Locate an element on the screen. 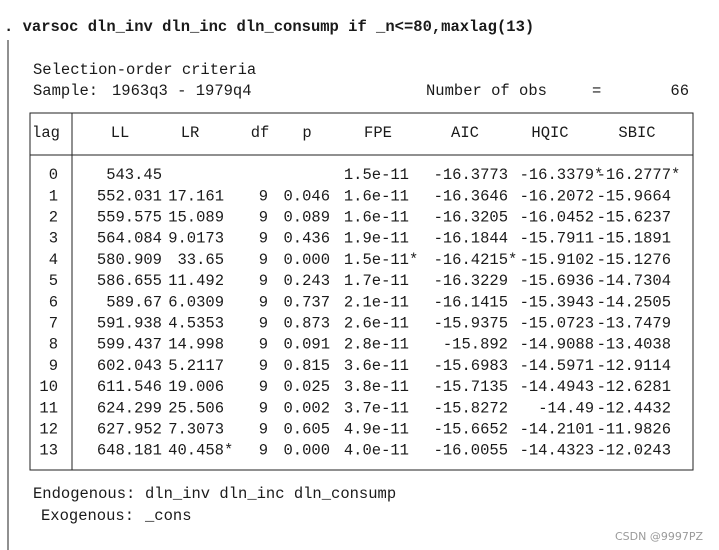  cell: 17.161 is located at coordinates (196, 196).